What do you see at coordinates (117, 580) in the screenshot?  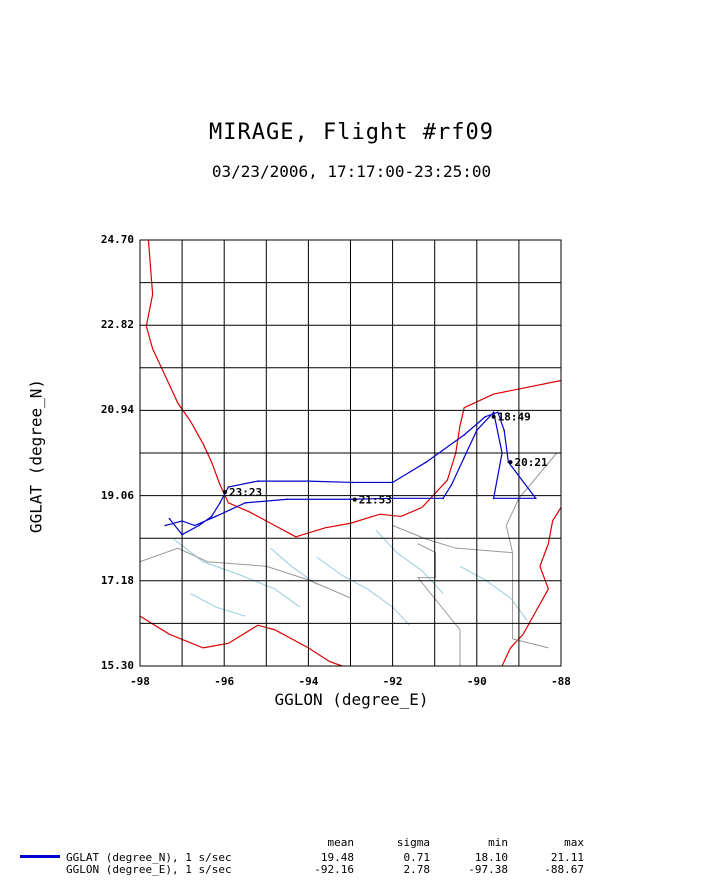 I see `y-tick-label: 17.18` at bounding box center [117, 580].